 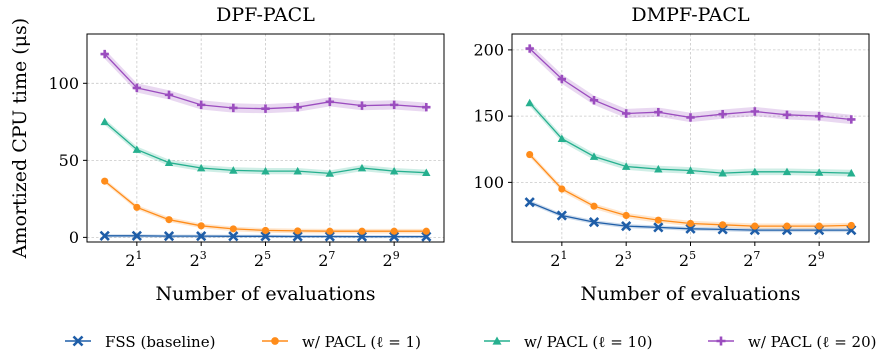 What do you see at coordinates (488, 116) in the screenshot?
I see `y-tick-label: 150` at bounding box center [488, 116].